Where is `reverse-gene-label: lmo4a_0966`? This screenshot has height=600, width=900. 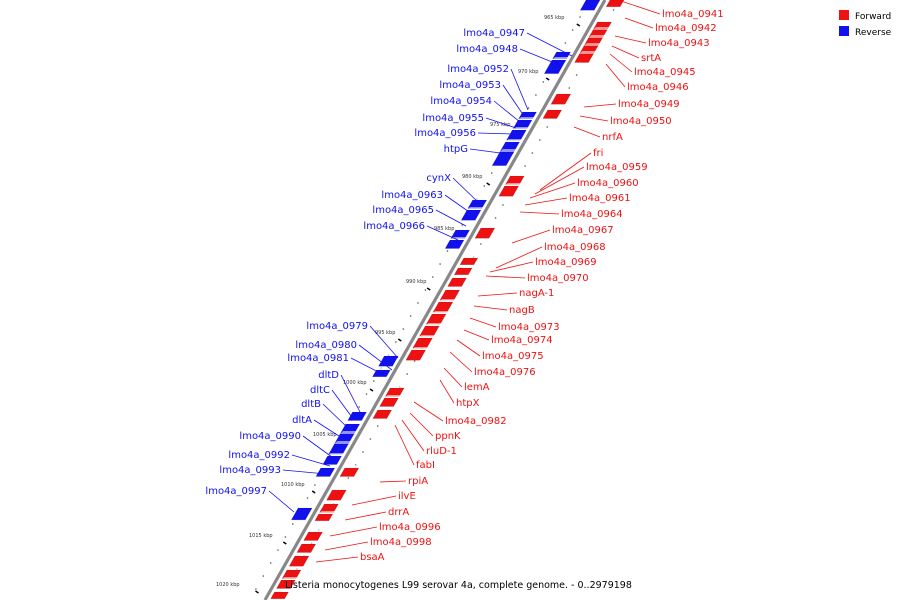
reverse-gene-label: lmo4a_0966 is located at coordinates (394, 226).